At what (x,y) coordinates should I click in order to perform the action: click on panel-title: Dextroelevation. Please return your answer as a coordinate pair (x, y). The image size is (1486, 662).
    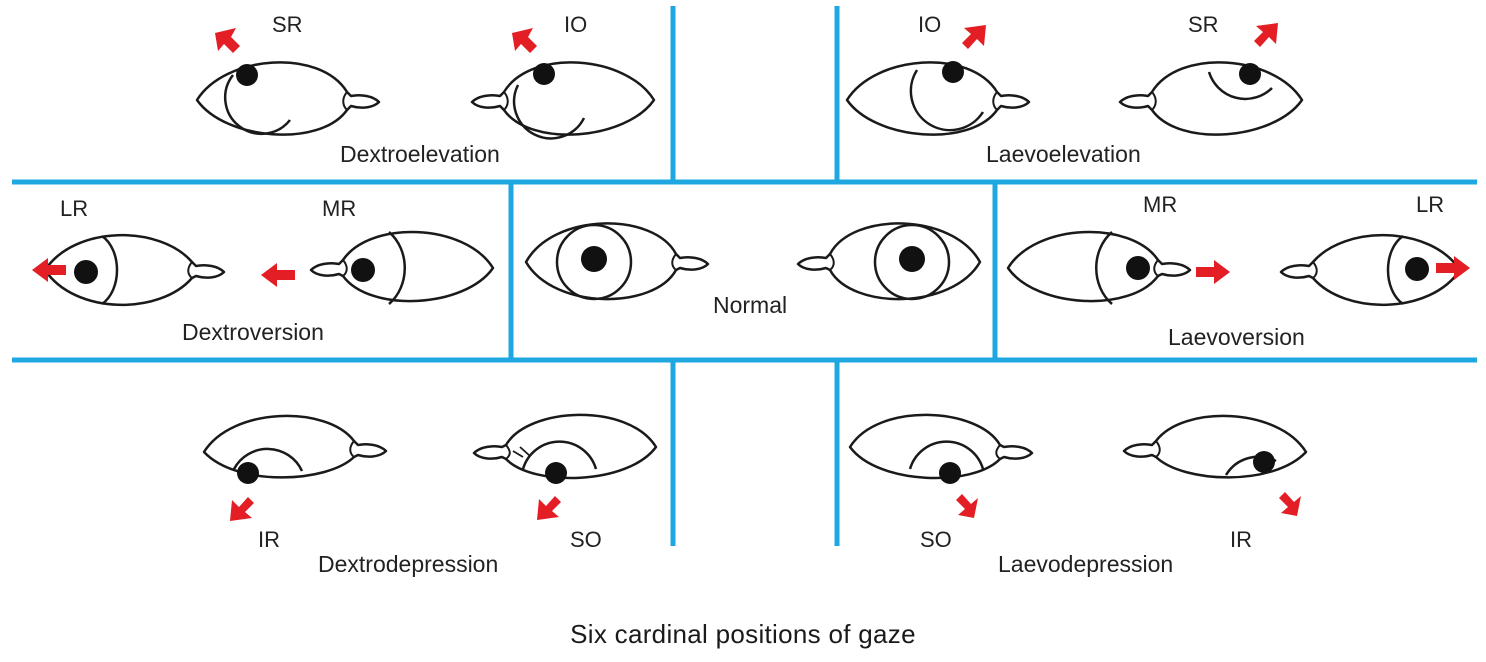
    Looking at the image, I should click on (420, 154).